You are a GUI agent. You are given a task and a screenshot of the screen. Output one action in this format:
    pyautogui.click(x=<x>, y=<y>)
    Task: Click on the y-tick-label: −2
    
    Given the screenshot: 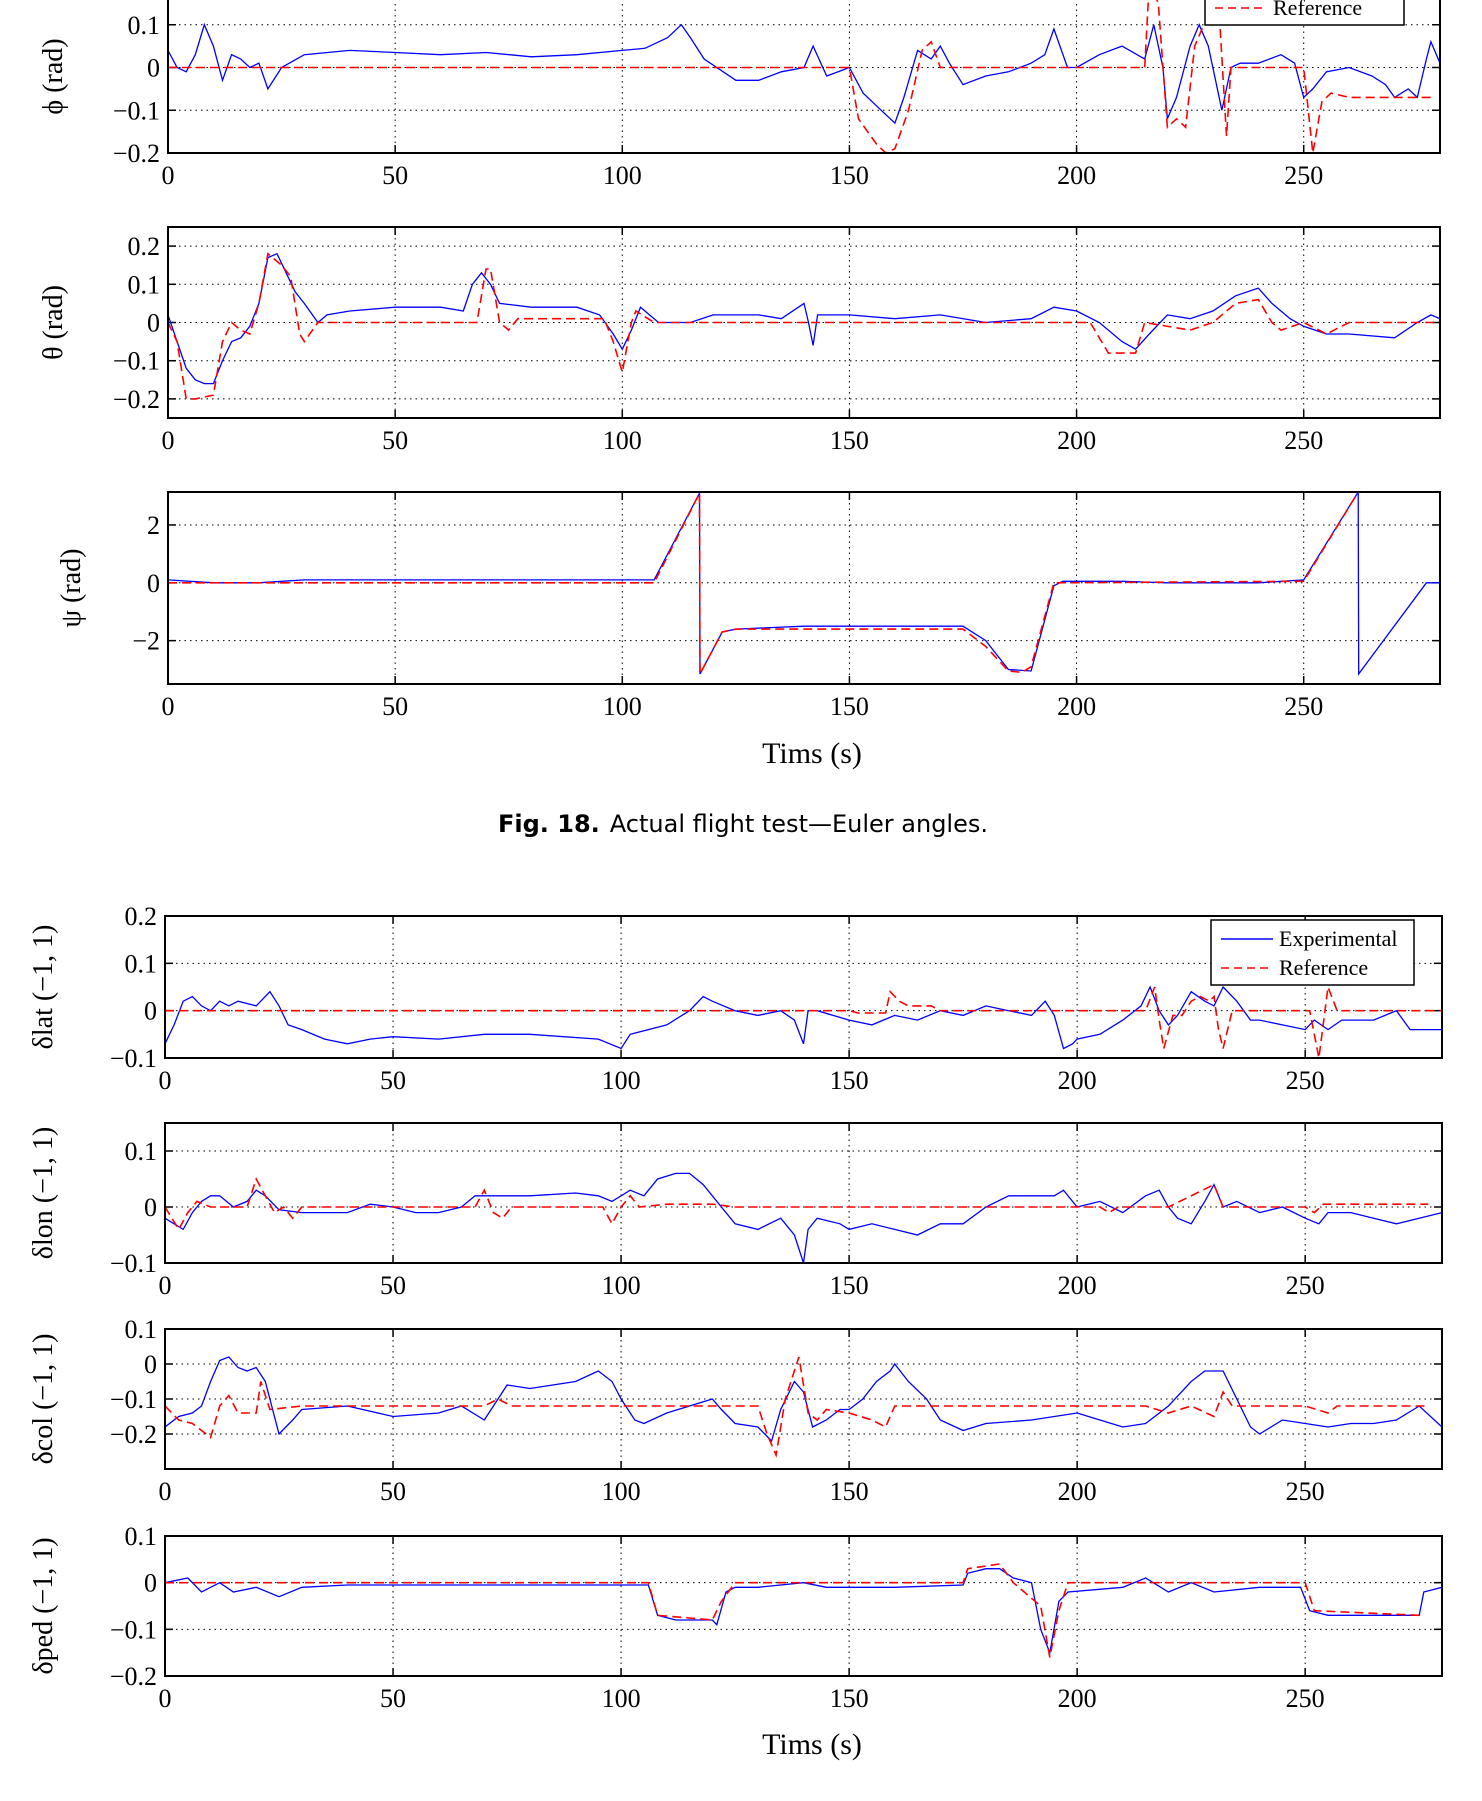 What is the action you would take?
    pyautogui.click(x=146, y=641)
    